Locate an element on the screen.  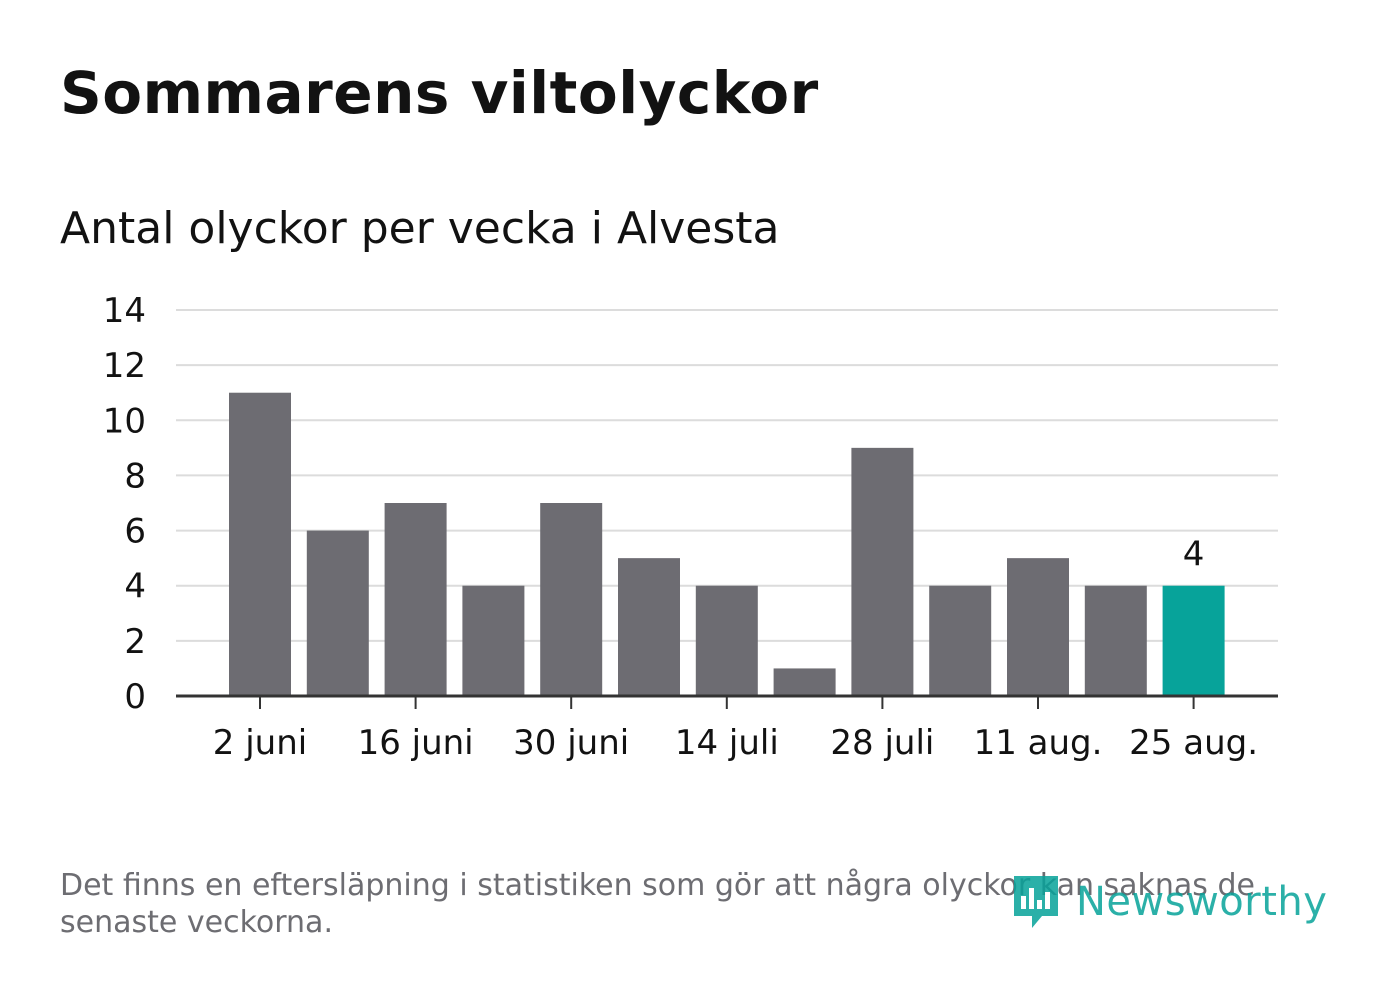
x-tick-label: 16 juni is located at coordinates (416, 743).